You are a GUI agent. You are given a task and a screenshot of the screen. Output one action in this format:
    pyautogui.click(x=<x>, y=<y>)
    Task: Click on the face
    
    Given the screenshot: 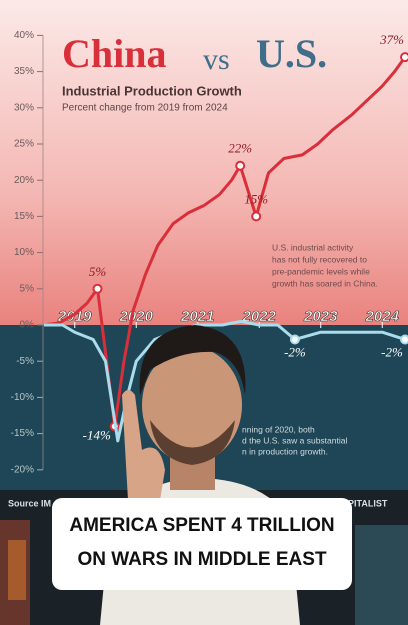 What is the action you would take?
    pyautogui.click(x=192, y=405)
    